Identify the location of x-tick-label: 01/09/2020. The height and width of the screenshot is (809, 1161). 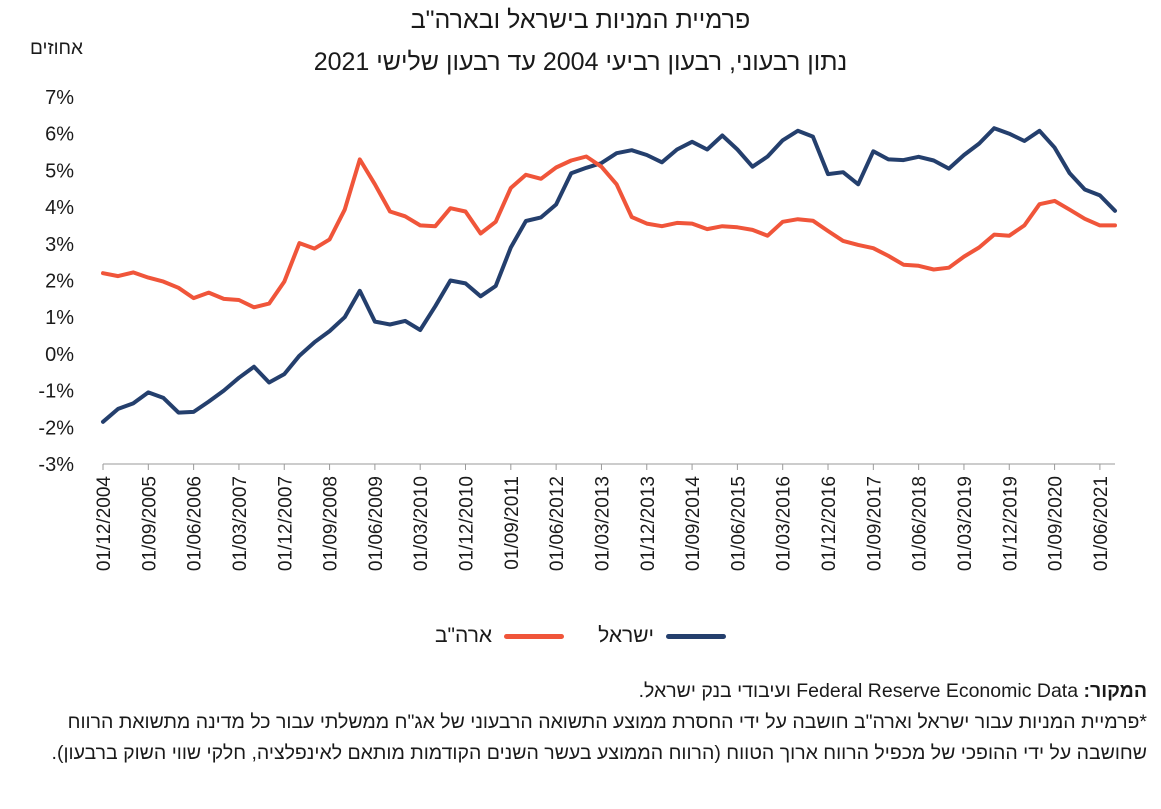
(1056, 523).